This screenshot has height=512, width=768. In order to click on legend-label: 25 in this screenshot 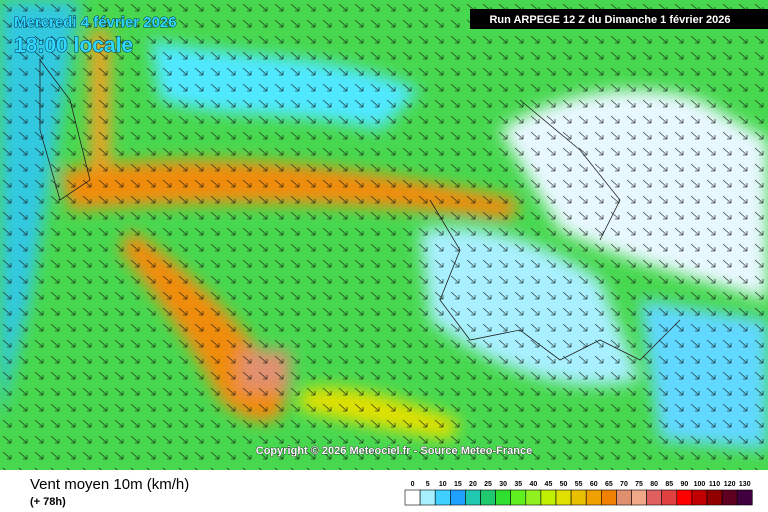, I will do `click(488, 484)`.